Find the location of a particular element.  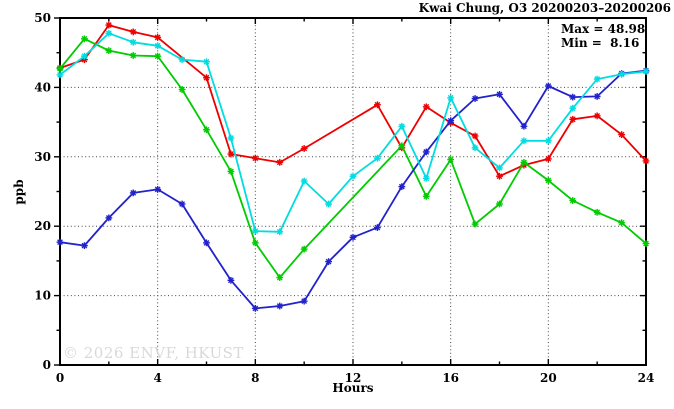

x-tick-label: 20 is located at coordinates (548, 378).